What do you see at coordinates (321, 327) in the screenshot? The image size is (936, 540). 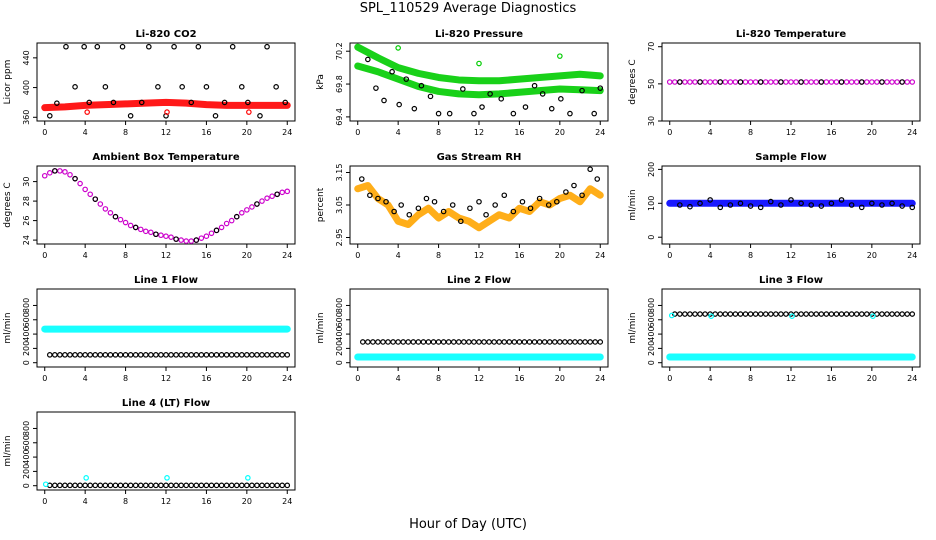 I see `y-axis-label: ml/min` at bounding box center [321, 327].